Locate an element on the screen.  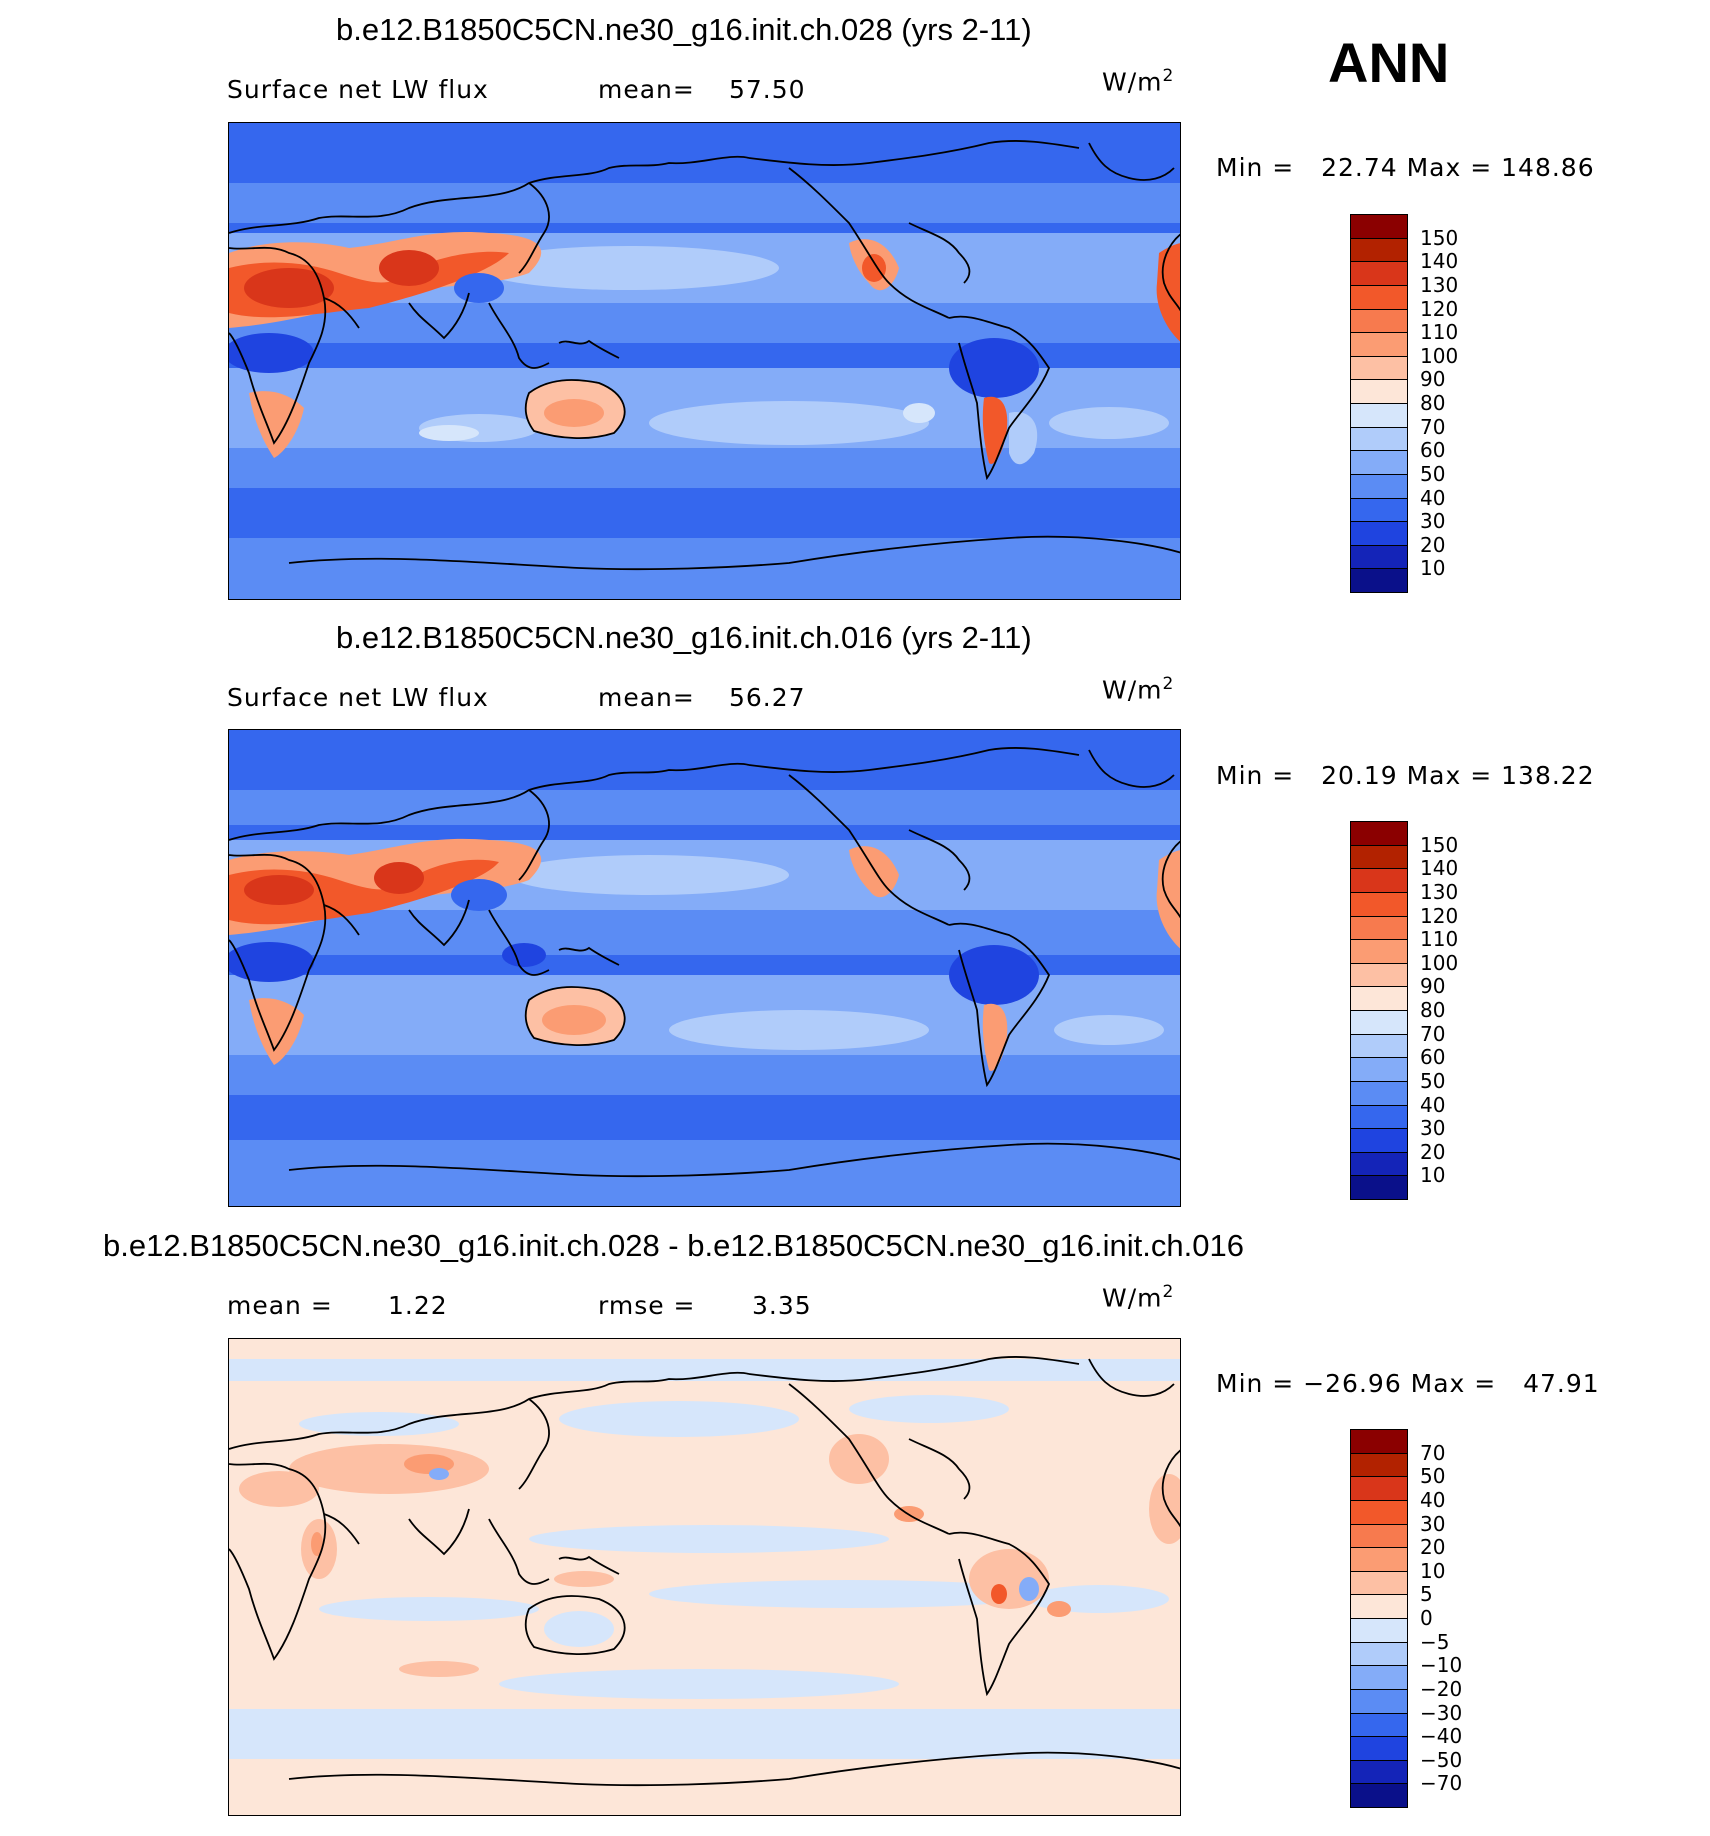
colorbar-label: −40 is located at coordinates (1441, 1736).